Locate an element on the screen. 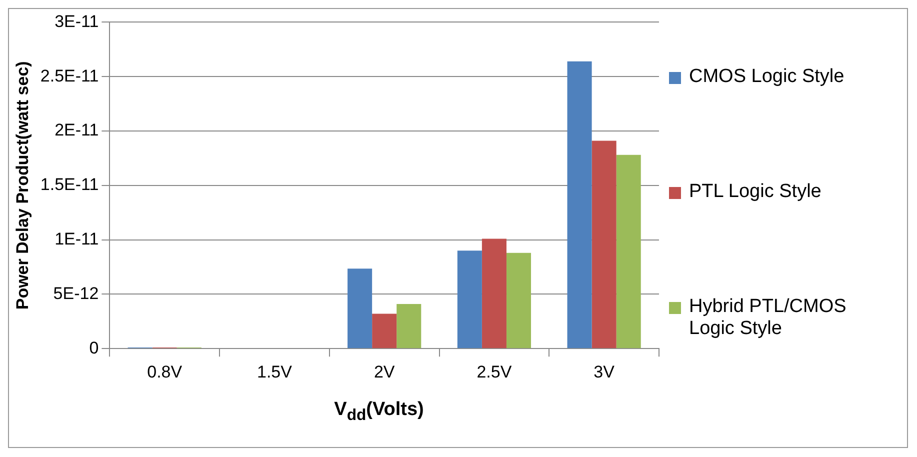 This screenshot has height=457, width=917. y-tick-label: 5E-12 is located at coordinates (76, 293).